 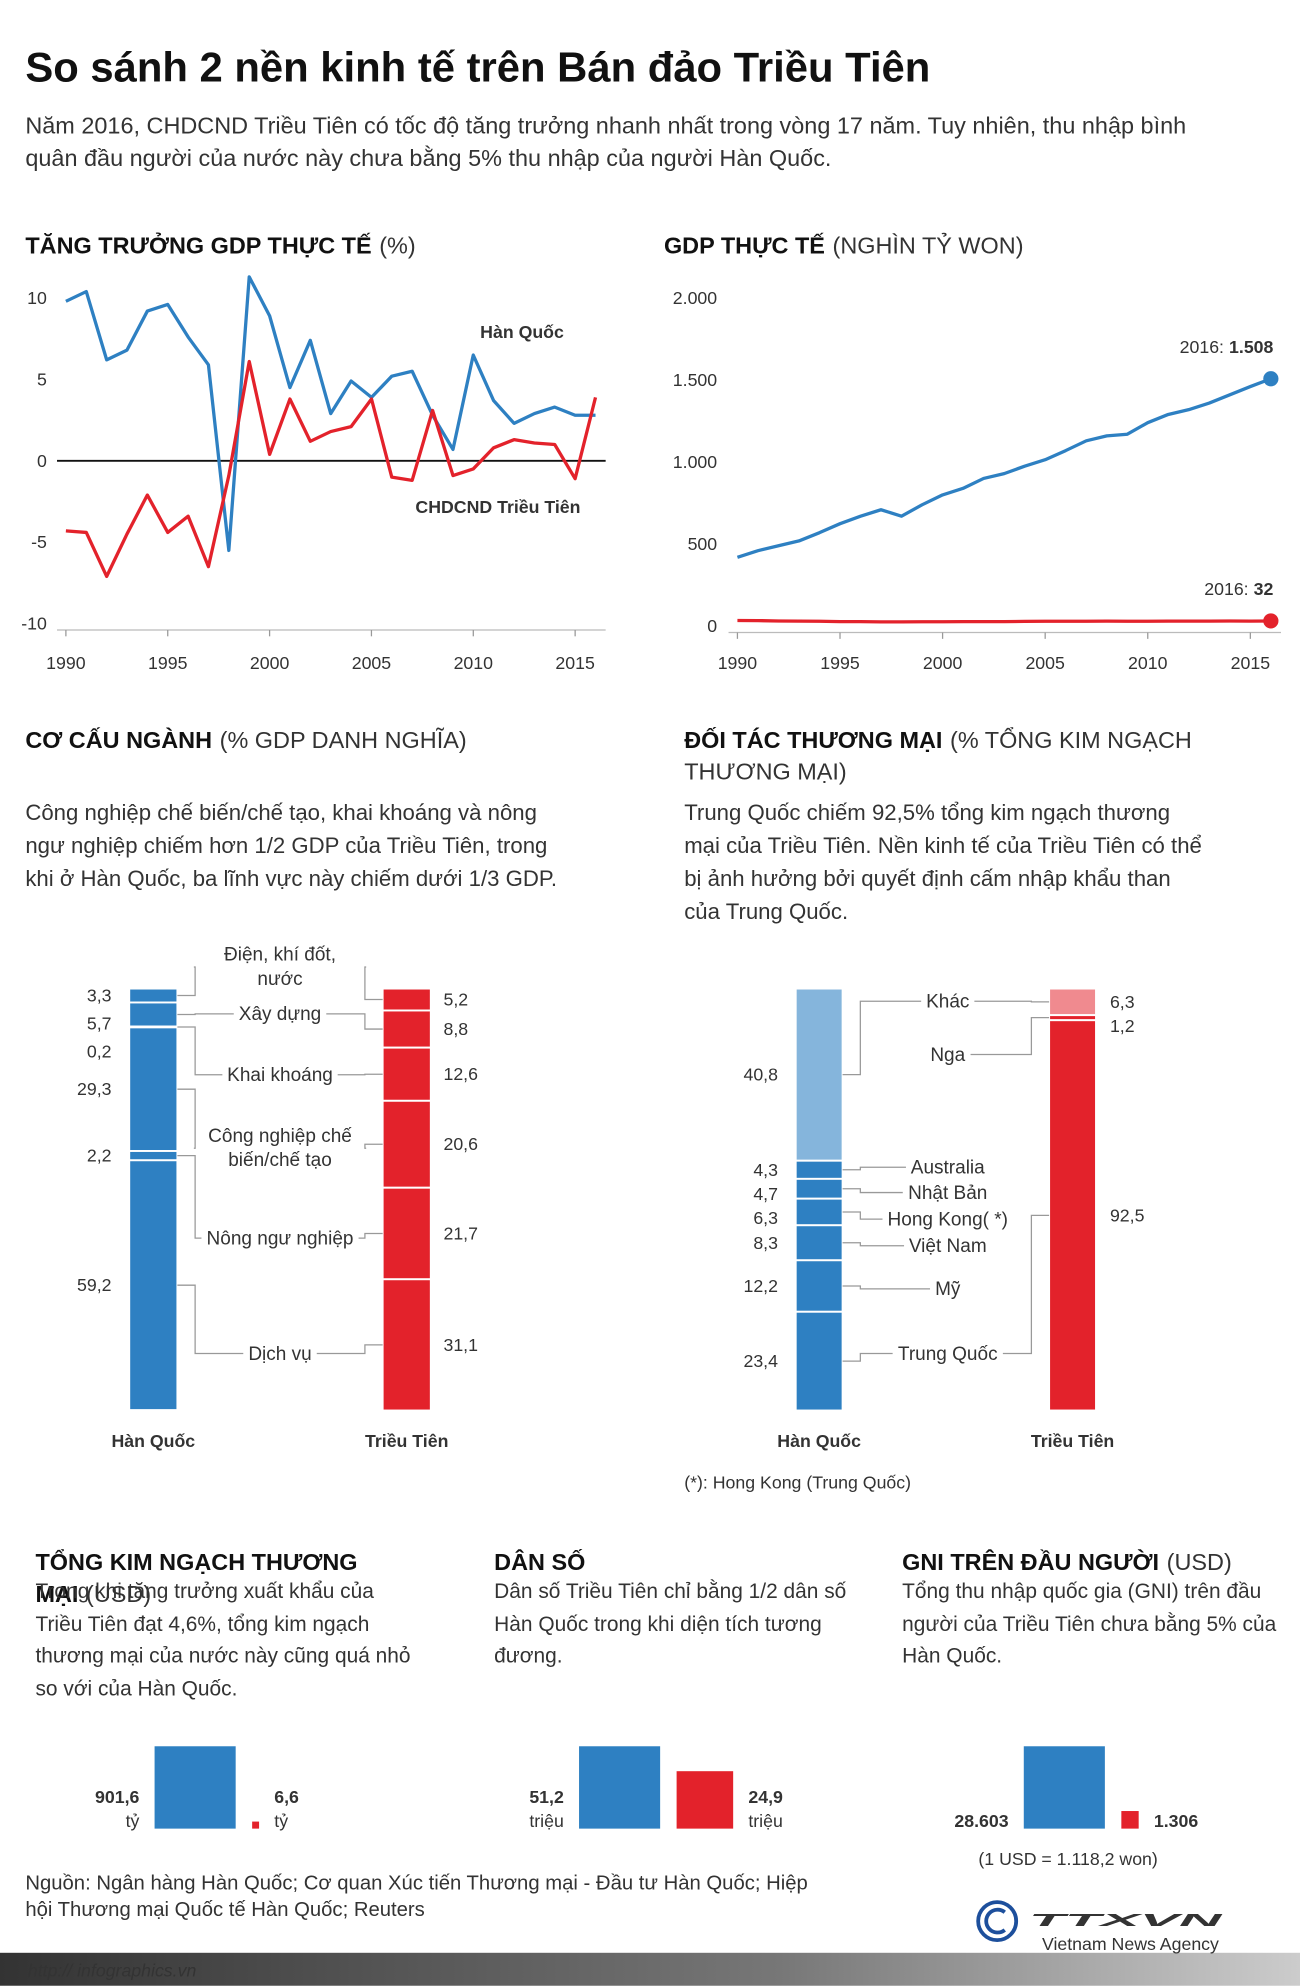 I want to click on category-name: Khai khoáng, so click(x=280, y=1074).